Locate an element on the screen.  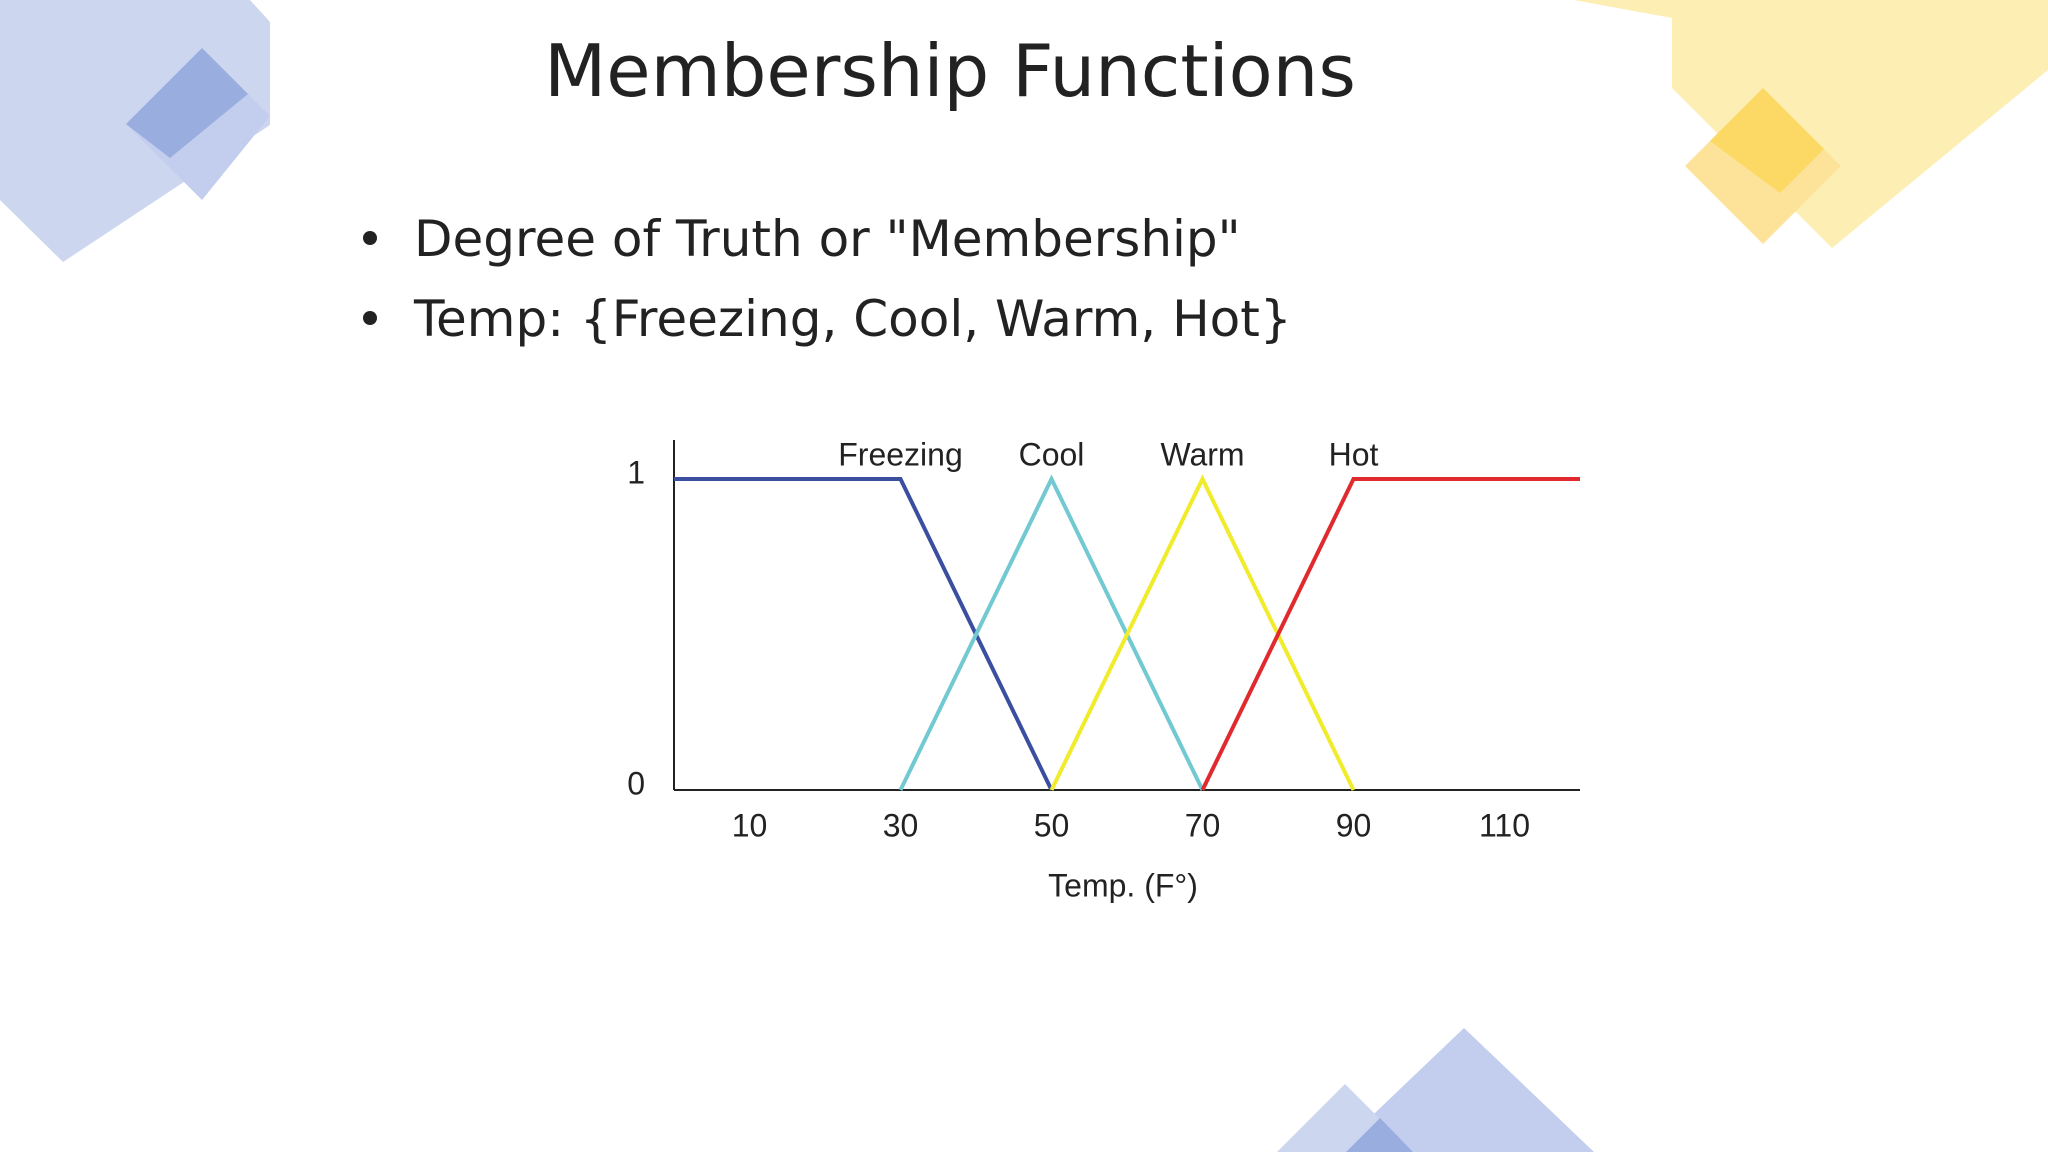
x-axis-label: Temp. (F°) is located at coordinates (1123, 885).